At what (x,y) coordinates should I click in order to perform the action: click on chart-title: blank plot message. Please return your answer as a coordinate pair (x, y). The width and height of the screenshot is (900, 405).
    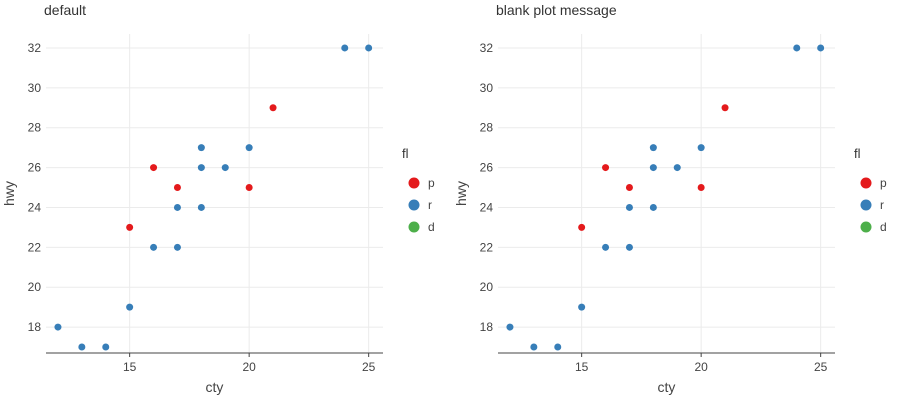
    Looking at the image, I should click on (556, 10).